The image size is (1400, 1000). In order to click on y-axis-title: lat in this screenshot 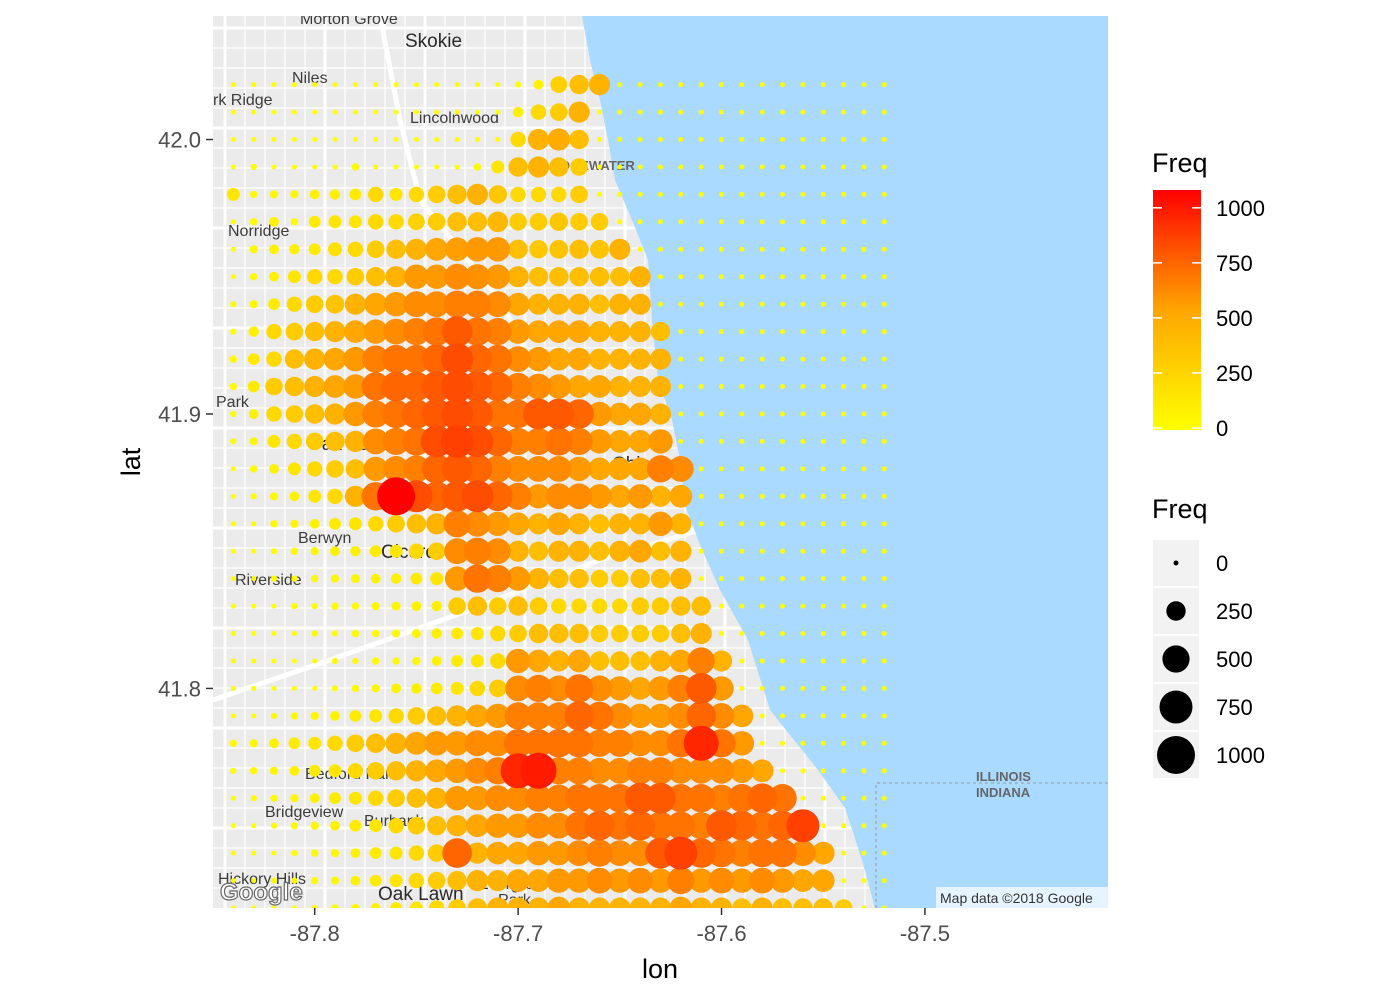, I will do `click(131, 461)`.